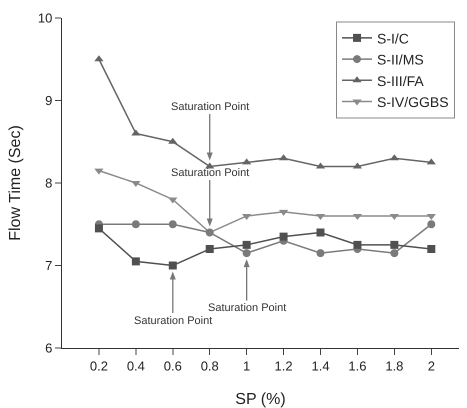 The width and height of the screenshot is (467, 408). Describe the element at coordinates (260, 399) in the screenshot. I see `x-axis-title: SP (%)` at that location.